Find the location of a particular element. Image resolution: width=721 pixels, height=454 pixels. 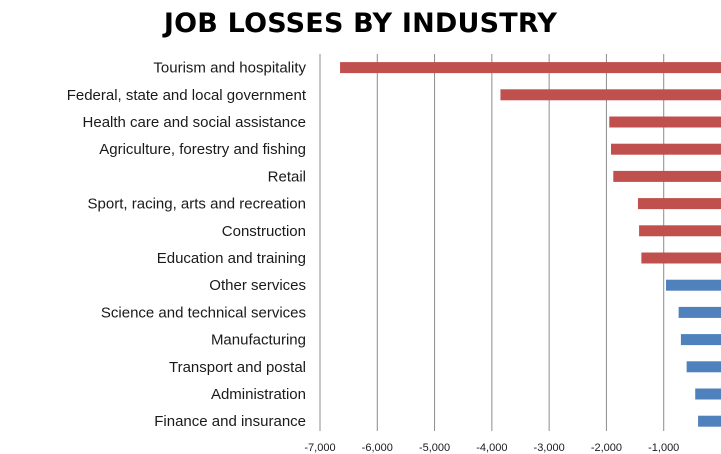

category-label: Science and technical services is located at coordinates (203, 312).